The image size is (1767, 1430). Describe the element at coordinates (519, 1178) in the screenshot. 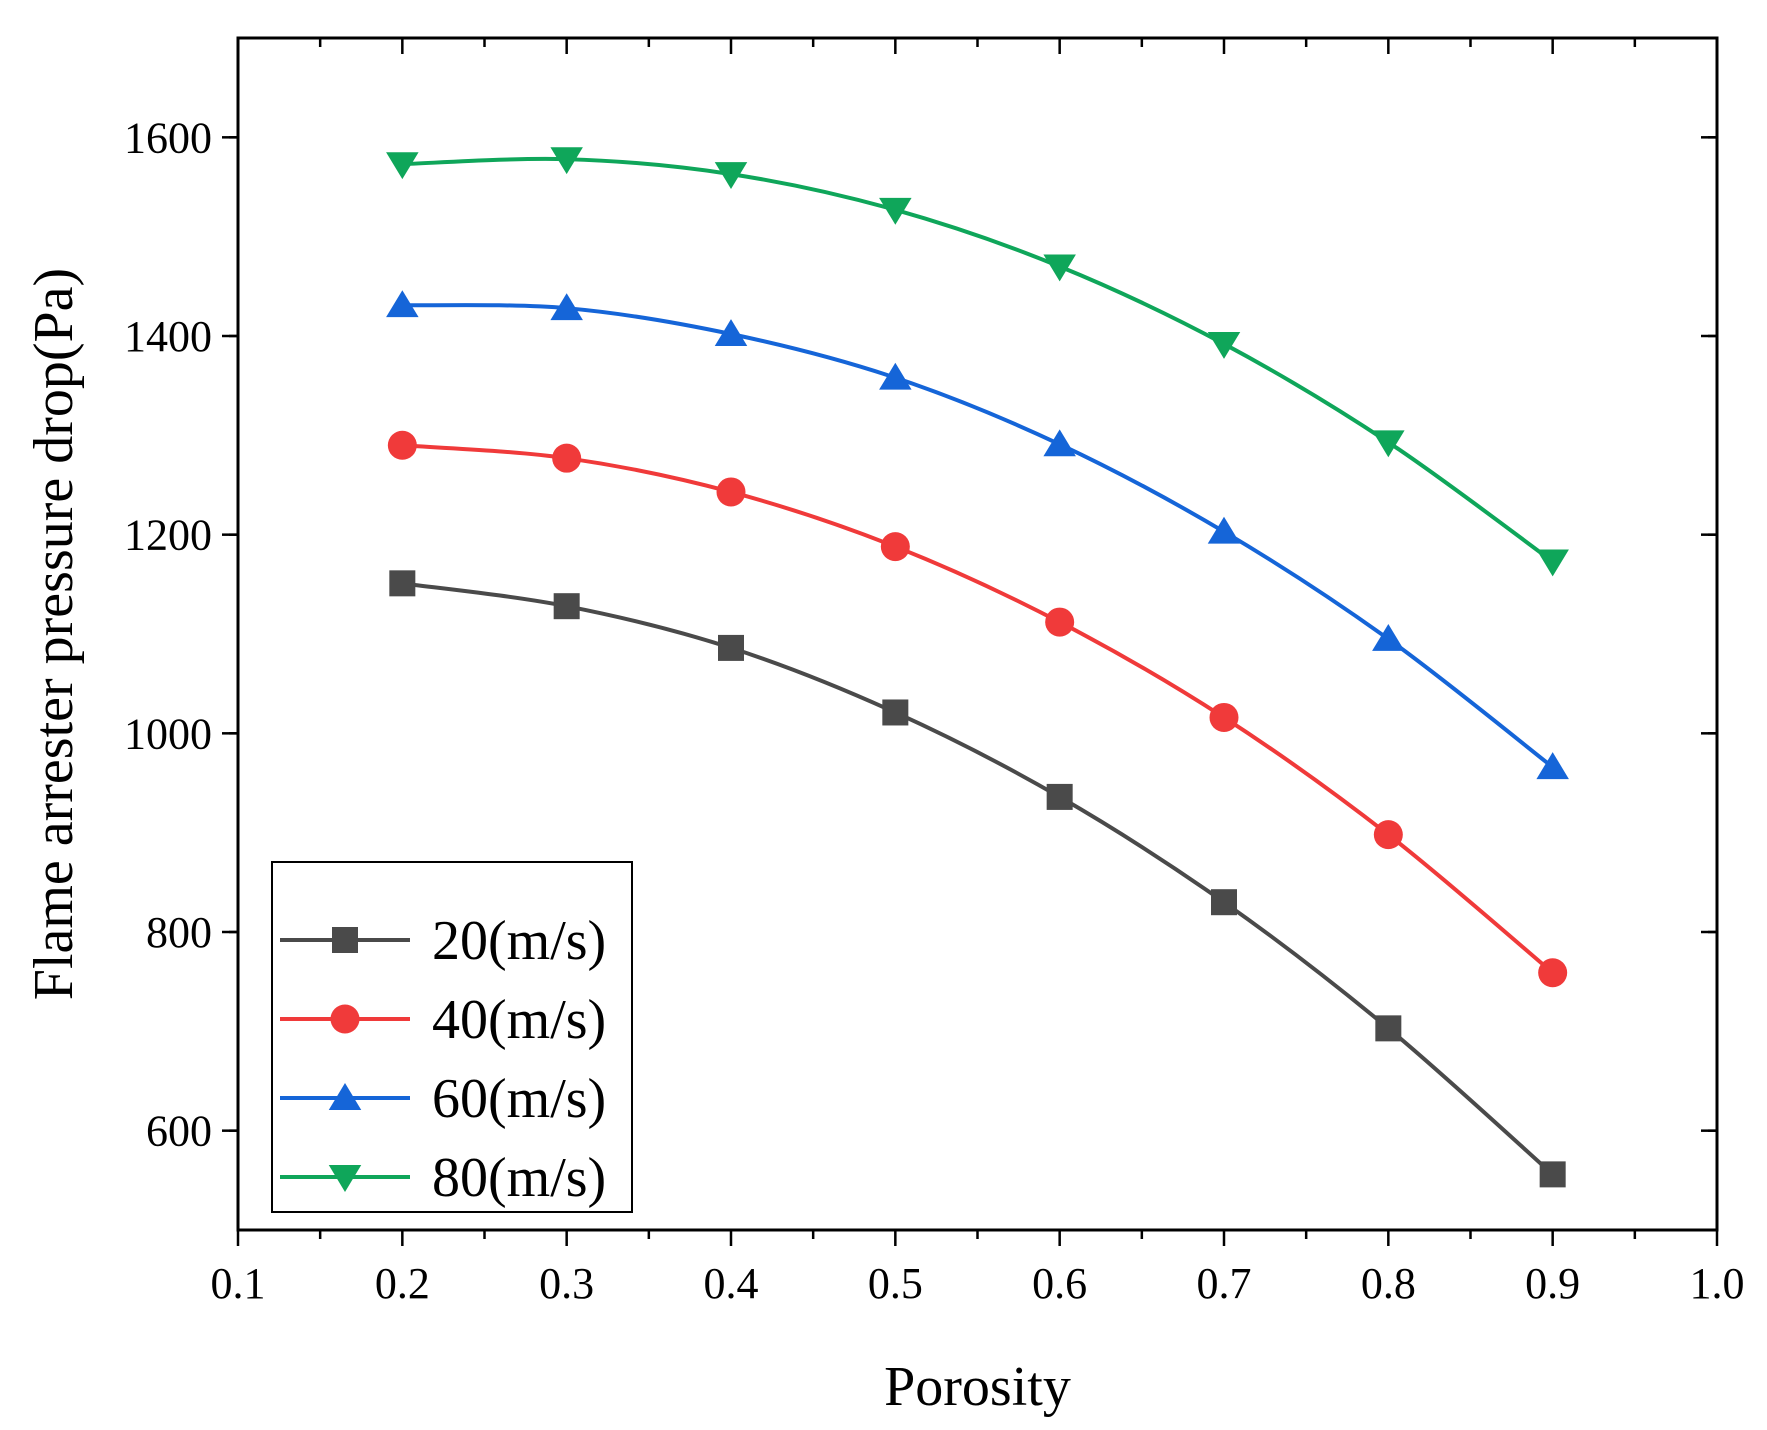

I see `legend-label-3: 80(m/s)` at that location.